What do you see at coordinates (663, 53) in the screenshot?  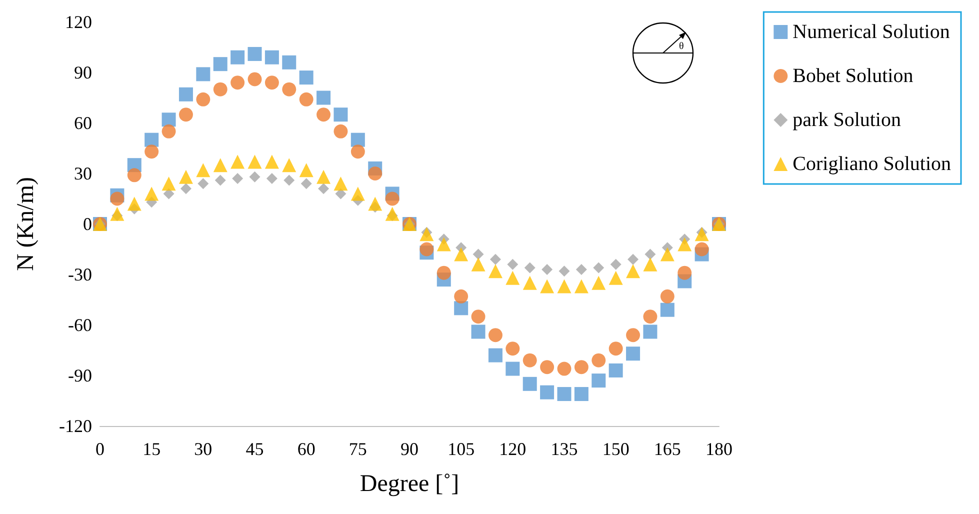 I see `circle-diagram-icon: θ` at bounding box center [663, 53].